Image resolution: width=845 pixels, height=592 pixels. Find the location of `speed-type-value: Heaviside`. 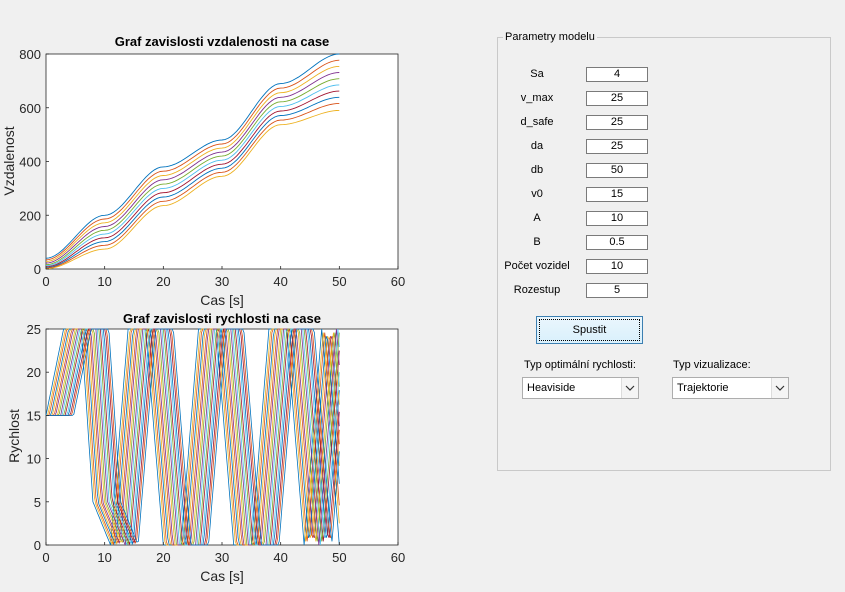

speed-type-value: Heaviside is located at coordinates (551, 388).